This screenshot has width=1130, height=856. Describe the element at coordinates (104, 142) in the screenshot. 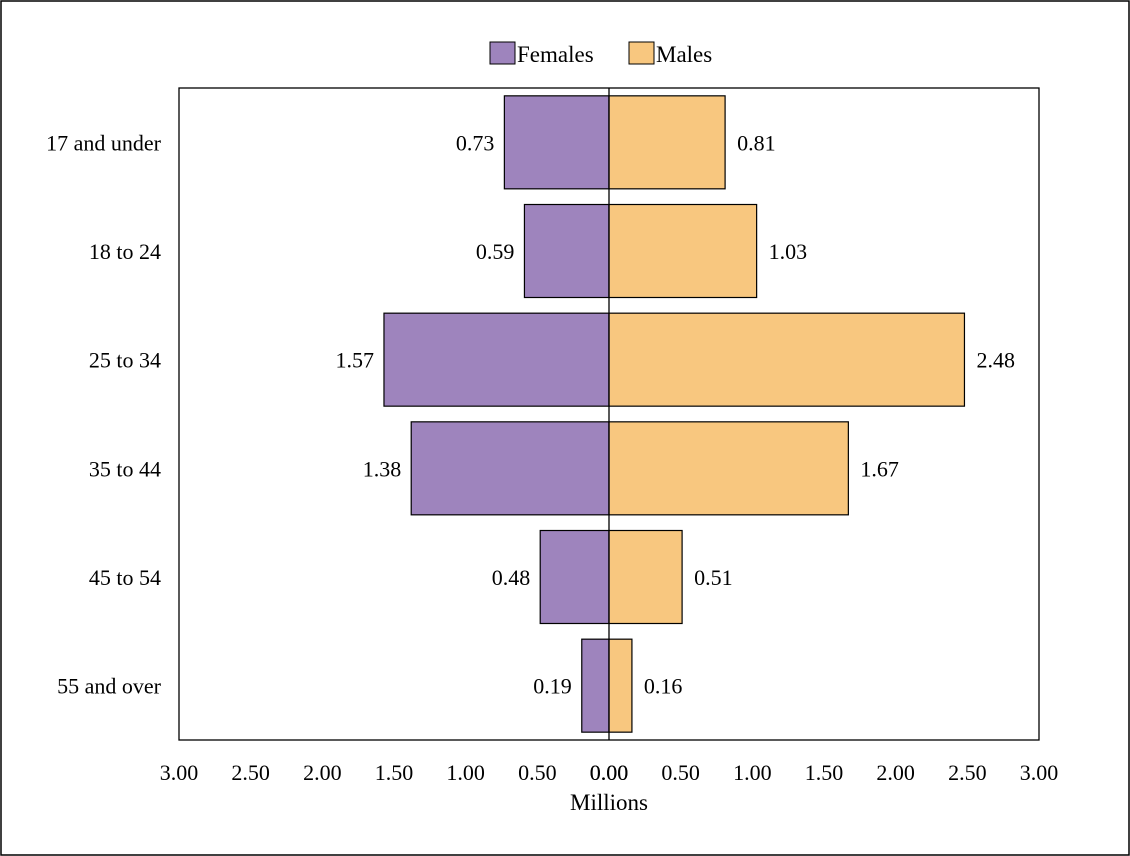

I see `category-label: 17 and under` at that location.